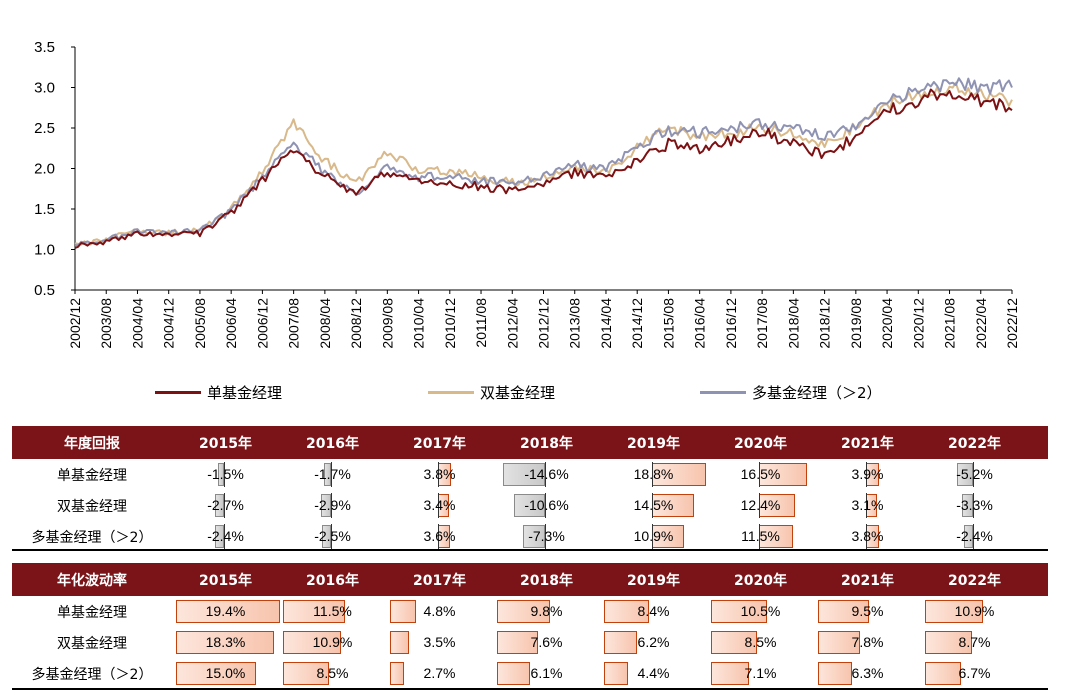 This screenshot has height=699, width=1080. Describe the element at coordinates (974, 474) in the screenshot. I see `data-cell: -5.2%` at that location.